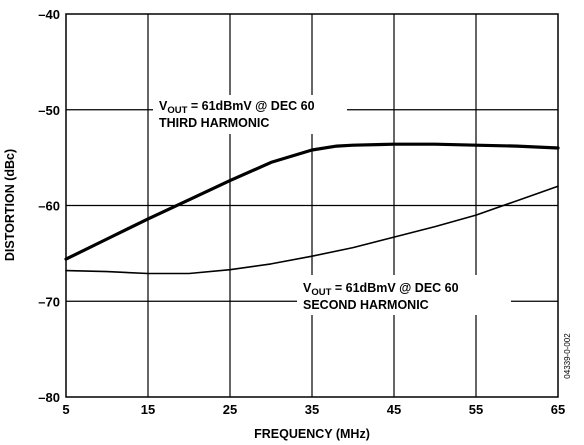 The image size is (584, 445). I want to click on y-tick-label: –80, so click(49, 397).